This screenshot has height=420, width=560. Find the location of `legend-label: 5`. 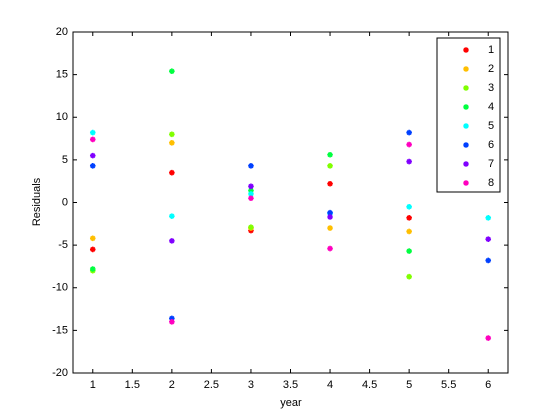

legend-label: 5 is located at coordinates (491, 126).